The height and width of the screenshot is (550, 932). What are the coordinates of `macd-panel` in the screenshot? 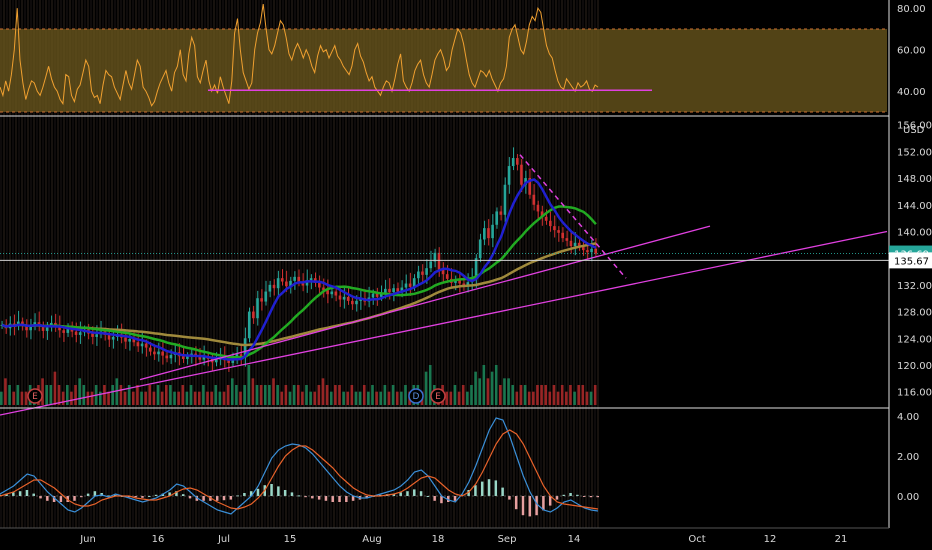 It's located at (300, 467).